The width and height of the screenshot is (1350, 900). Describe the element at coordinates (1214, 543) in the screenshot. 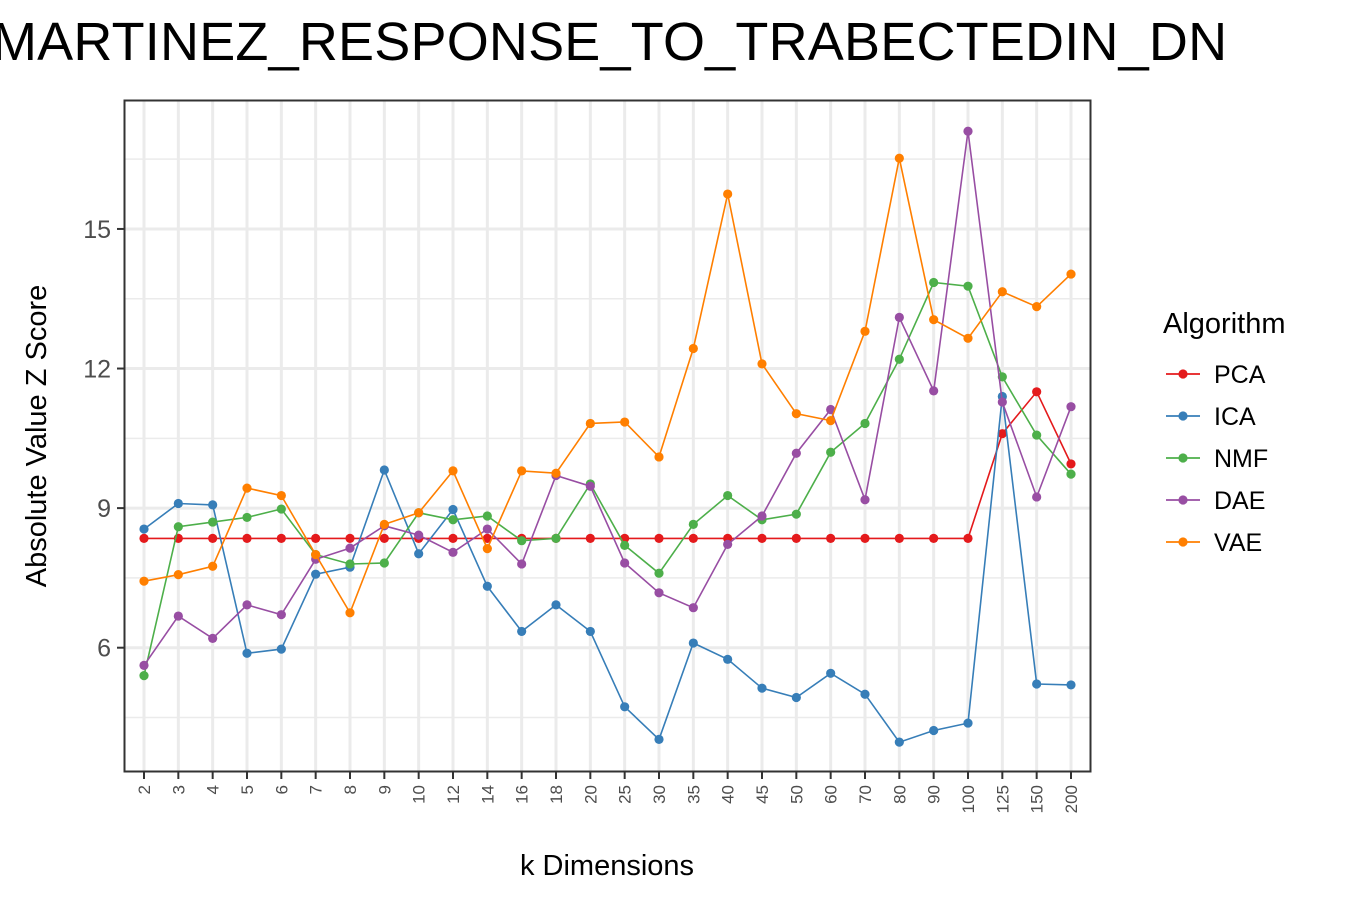

I see `legend-item-vae: VAE` at that location.